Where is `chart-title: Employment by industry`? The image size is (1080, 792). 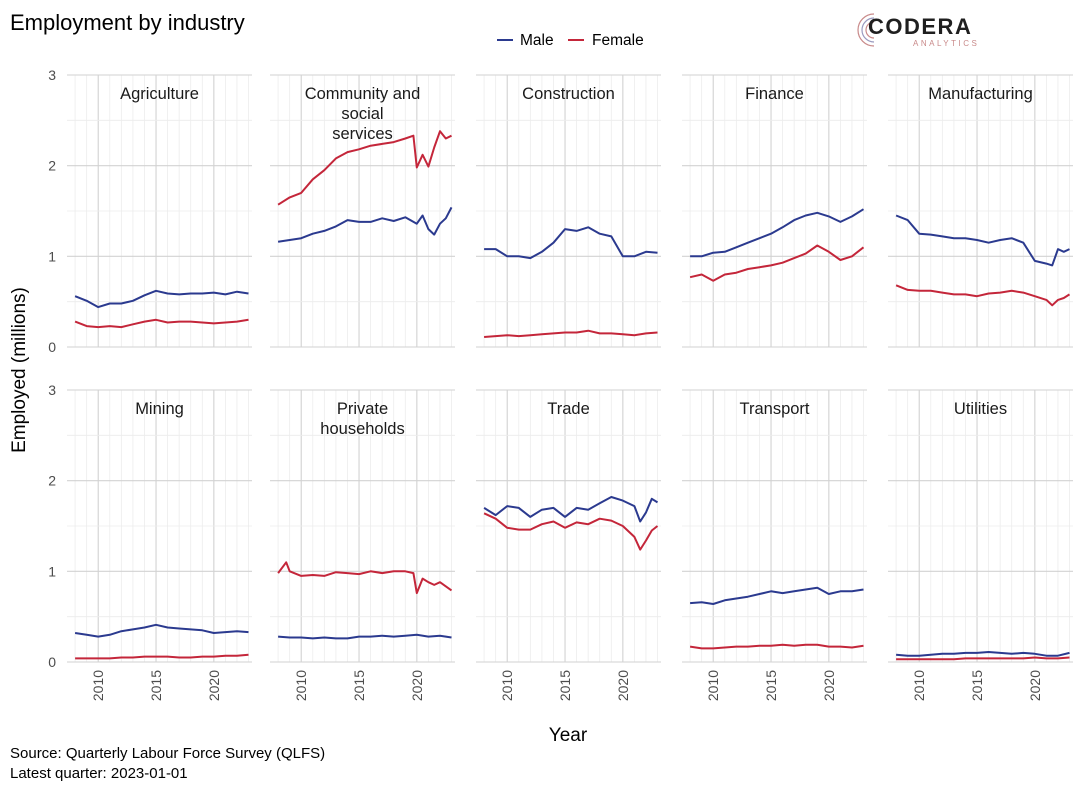 chart-title: Employment by industry is located at coordinates (127, 22).